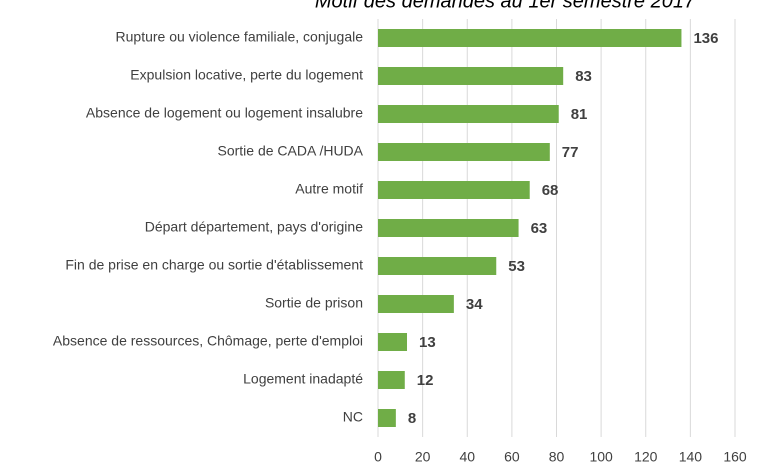 The image size is (779, 471). Describe the element at coordinates (557, 457) in the screenshot. I see `x-tick-label: 80` at that location.